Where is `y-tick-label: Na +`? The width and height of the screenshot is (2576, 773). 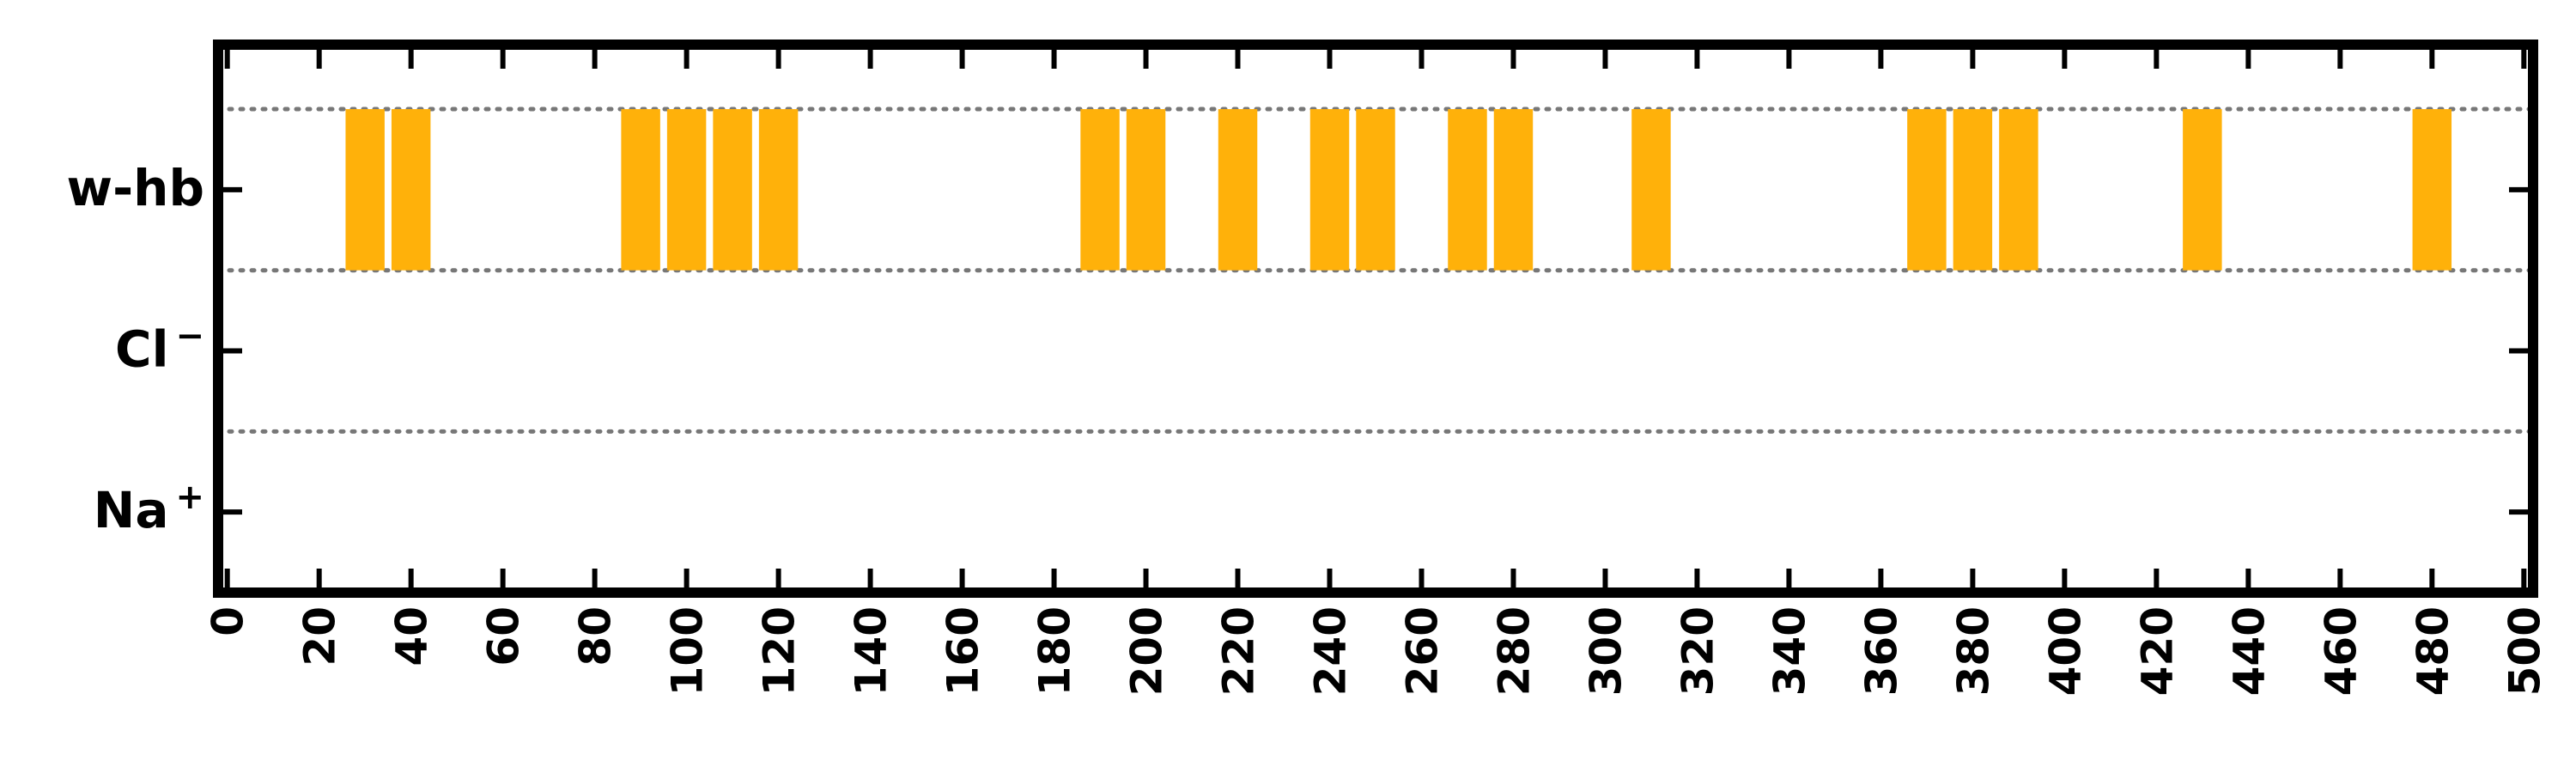
y-tick-label: Na + is located at coordinates (149, 509).